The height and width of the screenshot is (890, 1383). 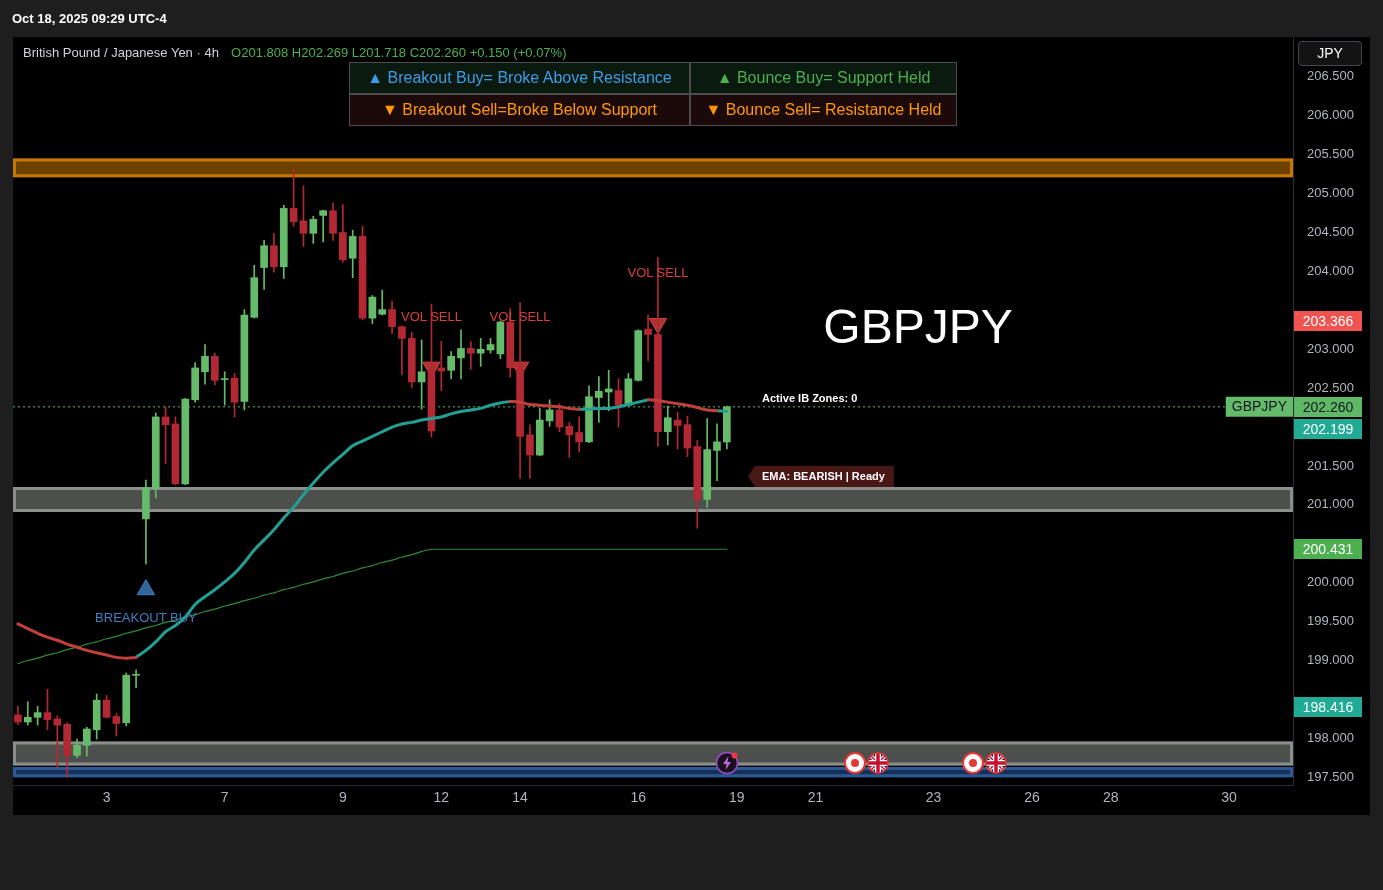 What do you see at coordinates (638, 797) in the screenshot?
I see `x-tick-label: 16` at bounding box center [638, 797].